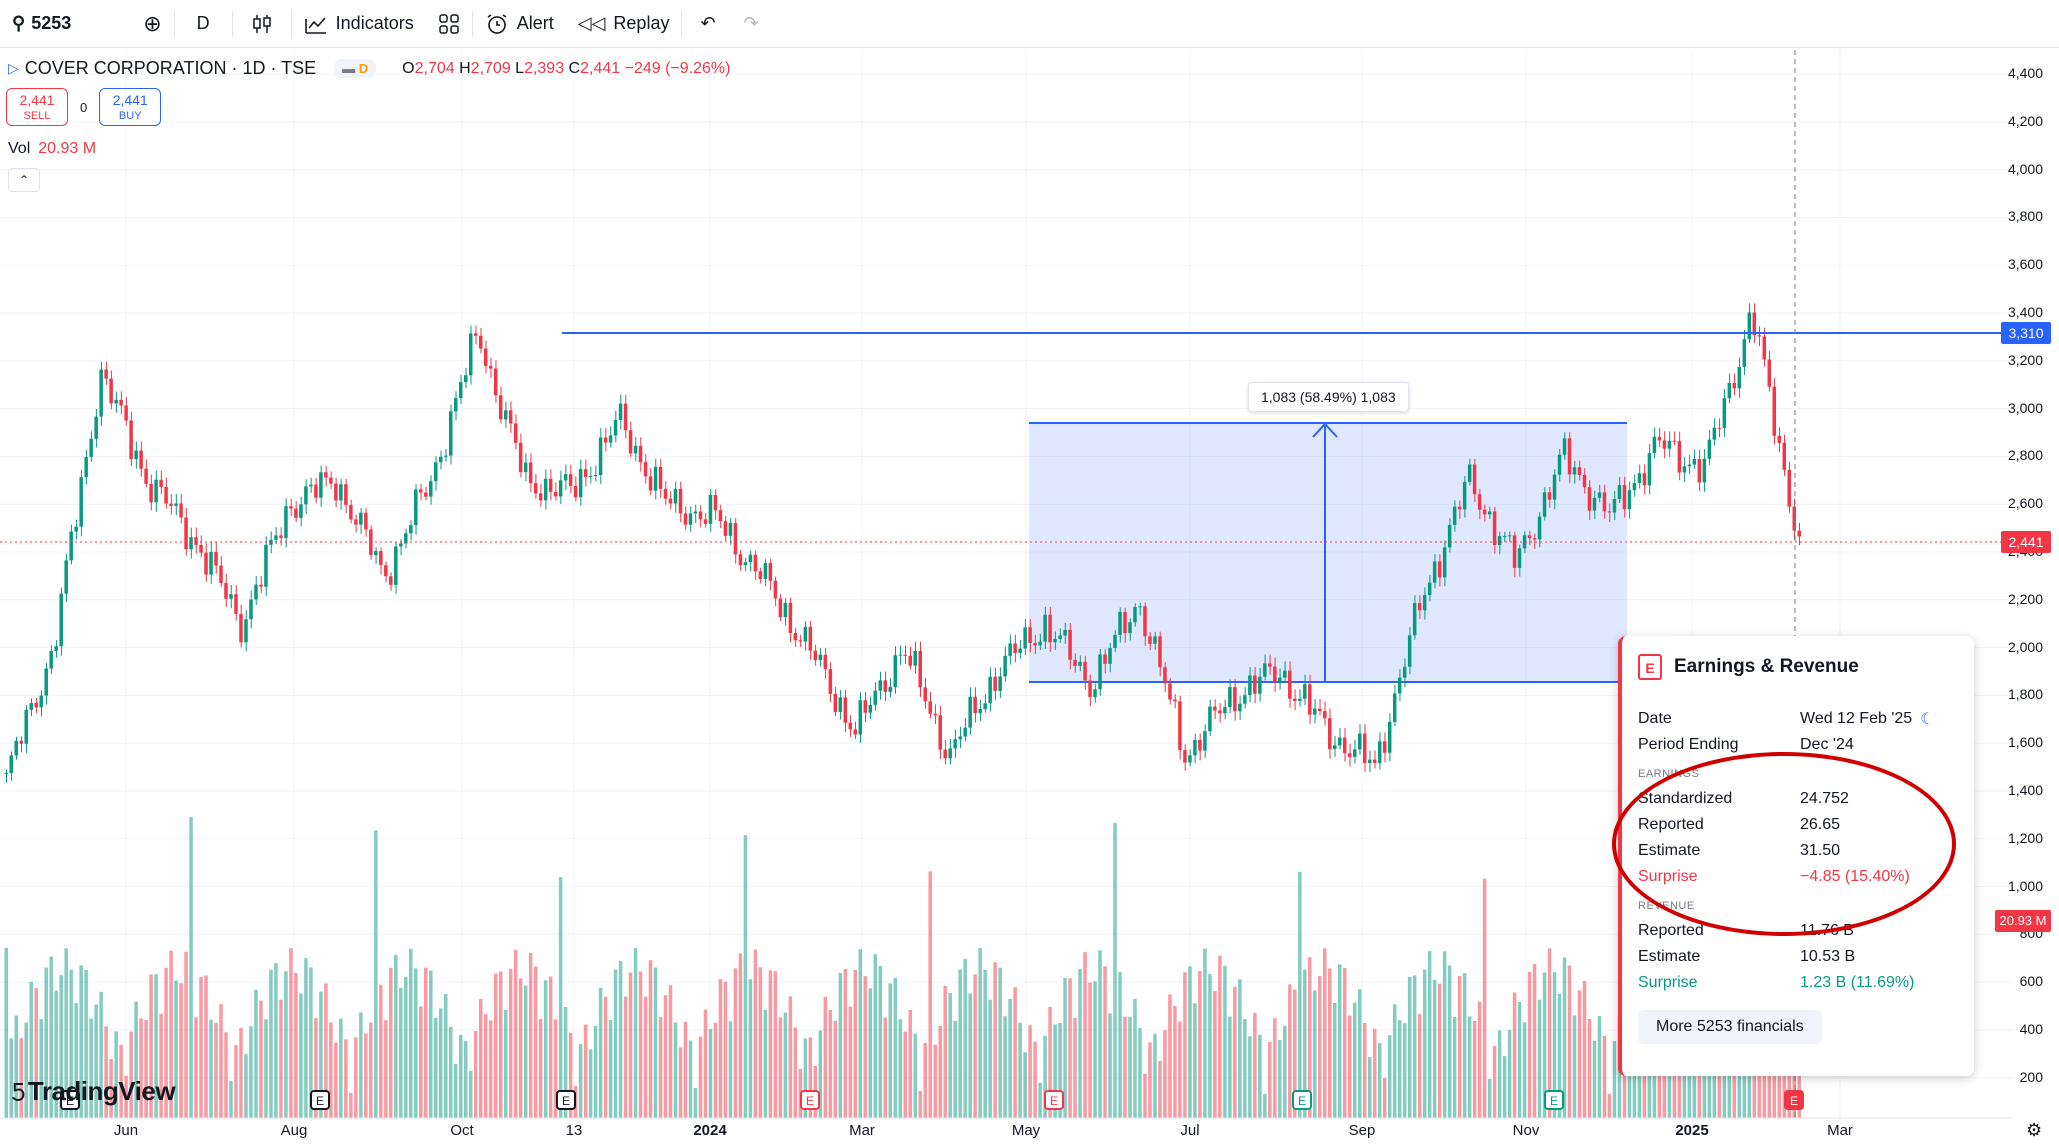  I want to click on buy-button: 2,441 BUY, so click(130, 107).